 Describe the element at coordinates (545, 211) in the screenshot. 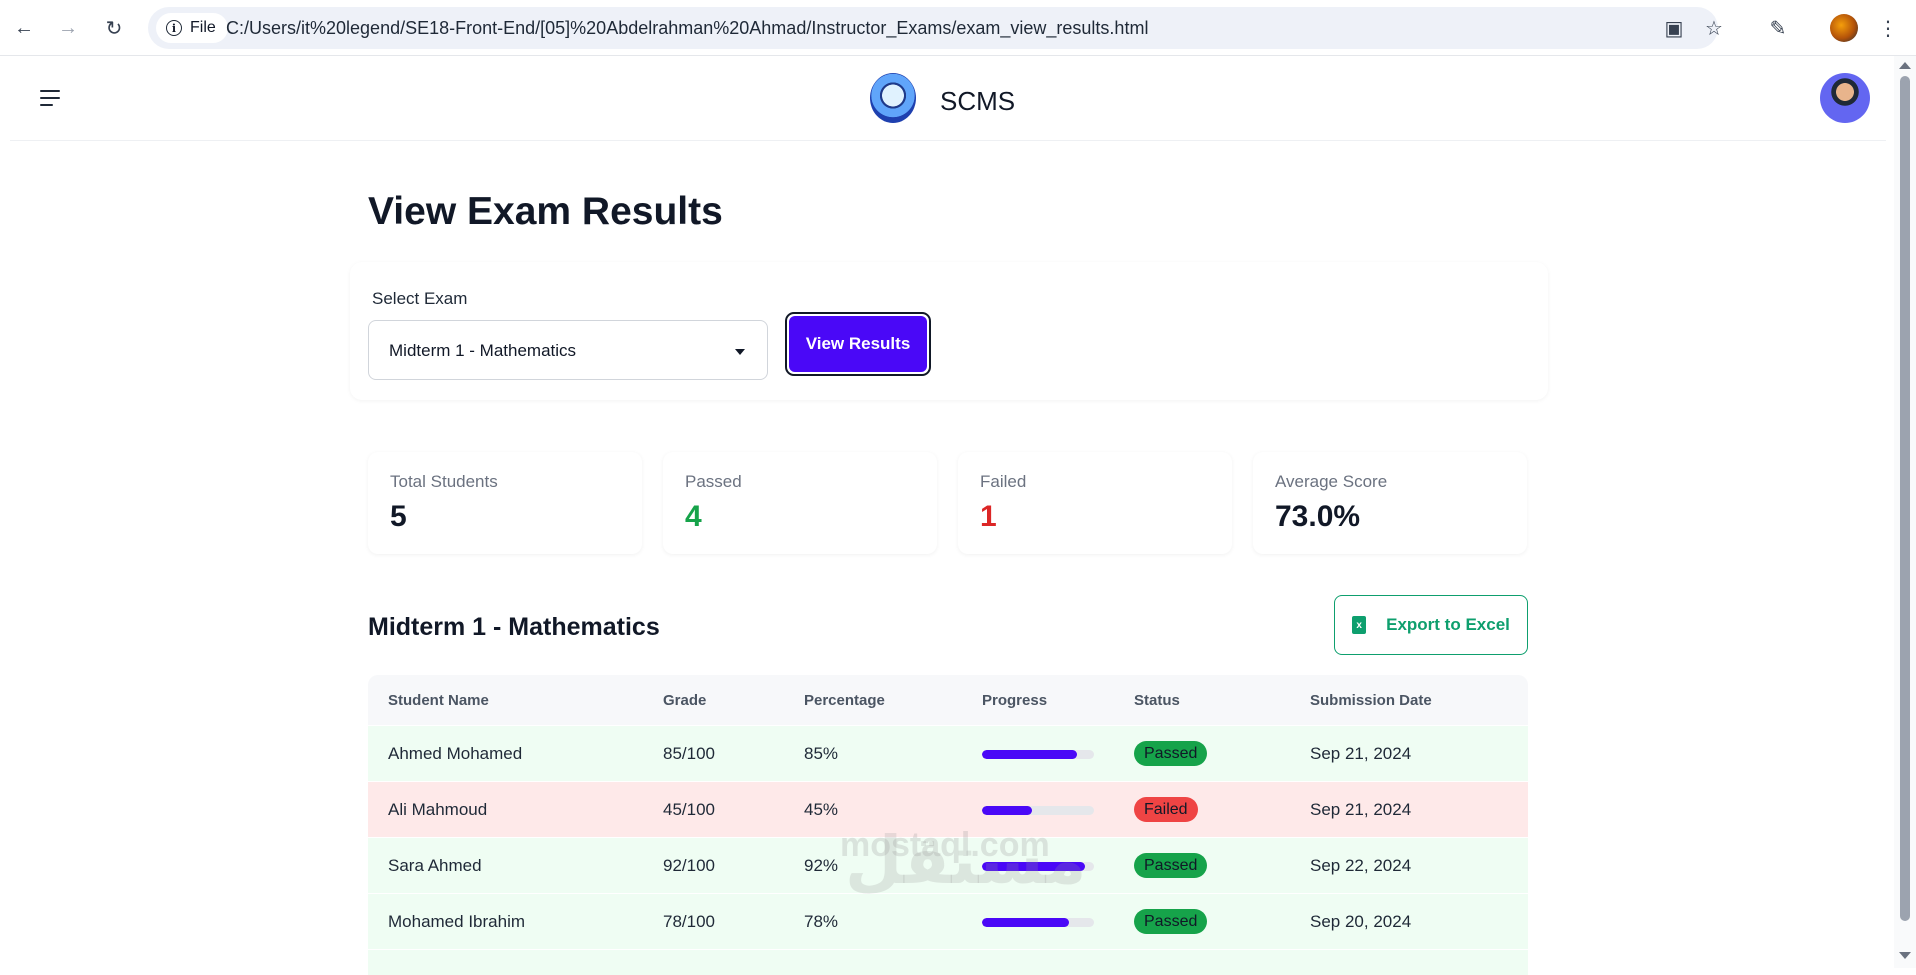

I see `page-title: View Exam Results` at that location.